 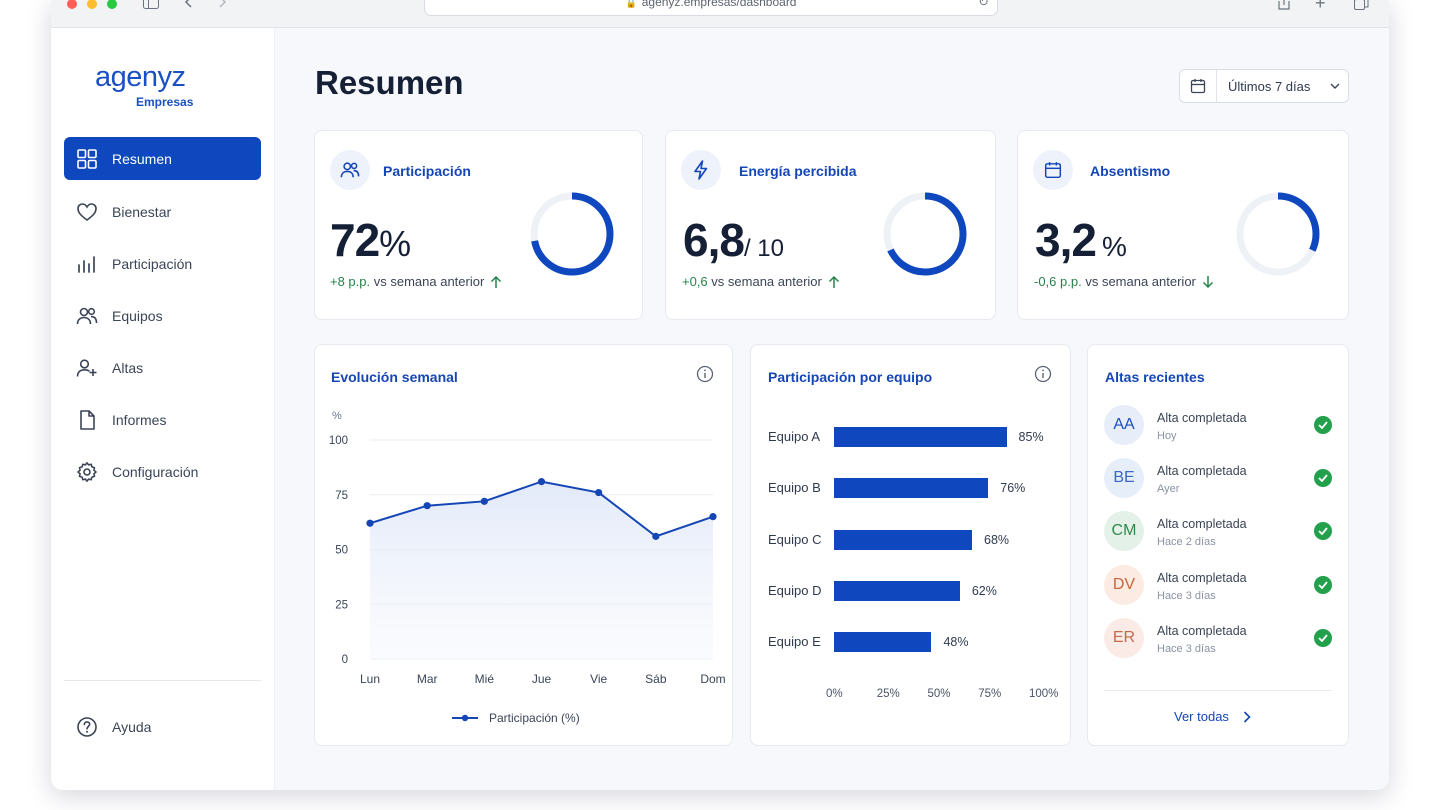 I want to click on kpi-title: Participación, so click(x=427, y=171).